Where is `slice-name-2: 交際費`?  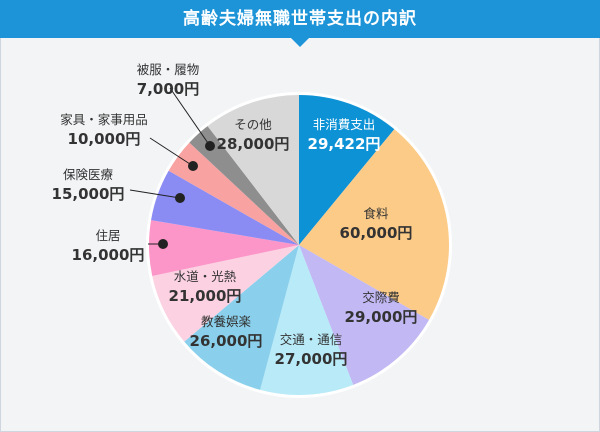
slice-name-2: 交際費 is located at coordinates (381, 297).